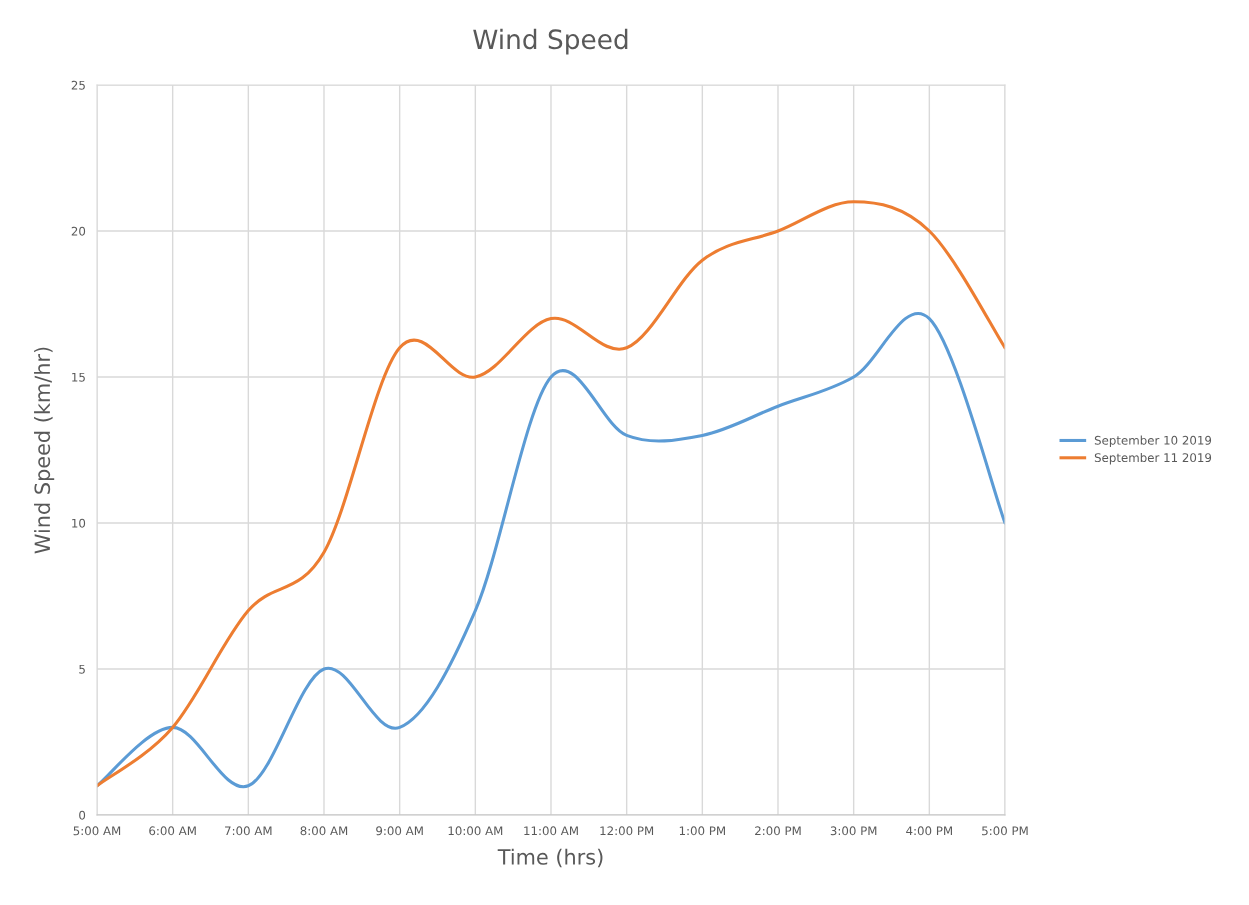 This screenshot has width=1249, height=905. I want to click on x-tick-label: 10:00 AM, so click(475, 831).